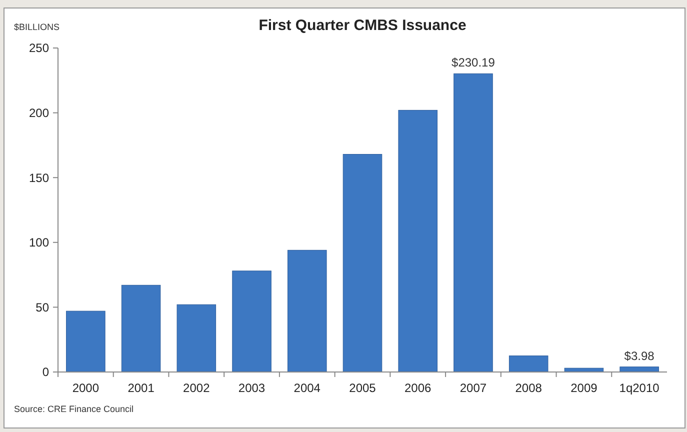 The width and height of the screenshot is (687, 432). Describe the element at coordinates (86, 388) in the screenshot. I see `x-tick-label: 2000` at that location.